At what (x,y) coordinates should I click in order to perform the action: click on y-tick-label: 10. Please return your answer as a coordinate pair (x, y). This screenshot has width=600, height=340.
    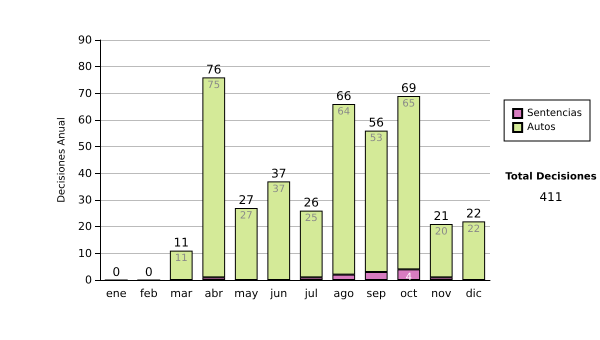
    Looking at the image, I should click on (85, 253).